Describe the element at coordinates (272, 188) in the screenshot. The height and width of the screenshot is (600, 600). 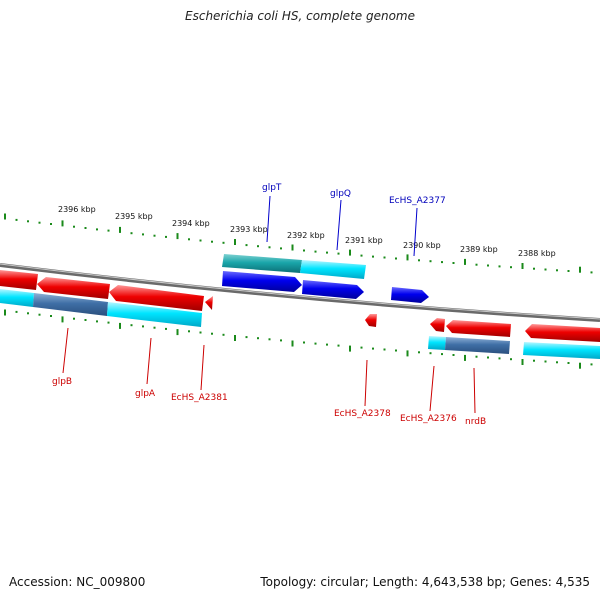
I see `gene-label-glpT: glpT` at that location.